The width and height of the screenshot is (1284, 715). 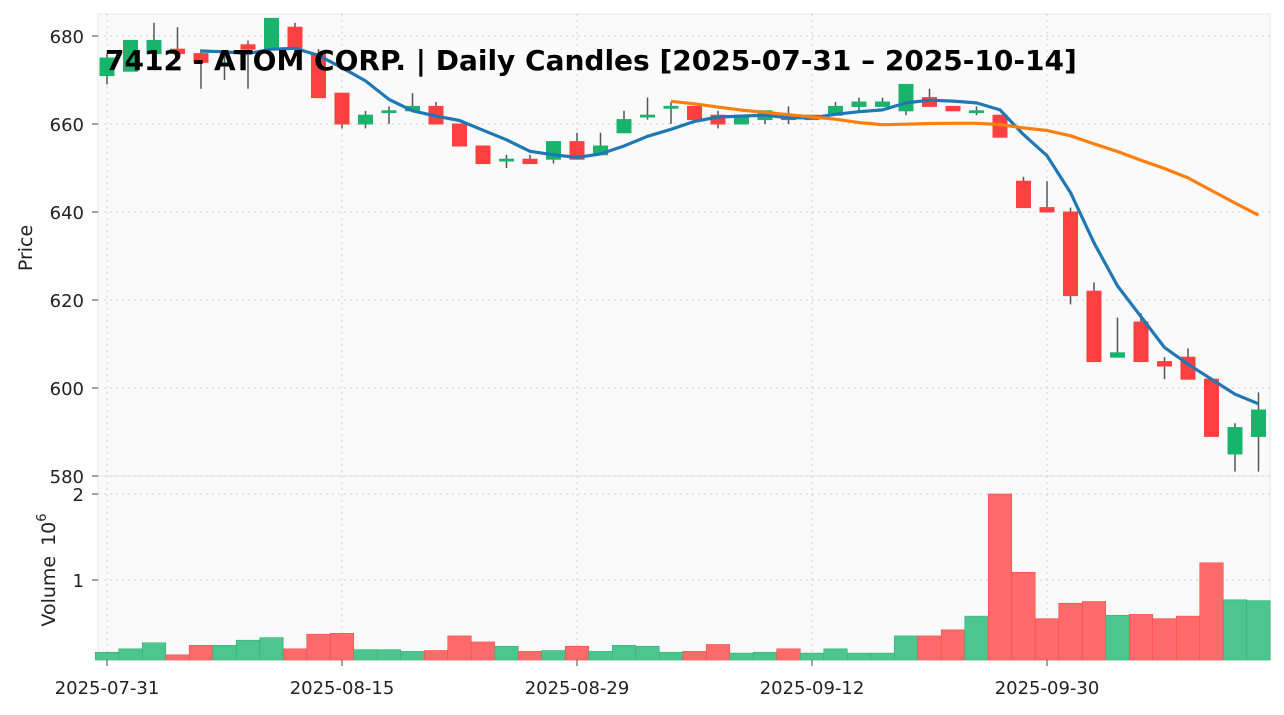 What do you see at coordinates (577, 688) in the screenshot?
I see `x-tick-label: 2025-08-29` at bounding box center [577, 688].